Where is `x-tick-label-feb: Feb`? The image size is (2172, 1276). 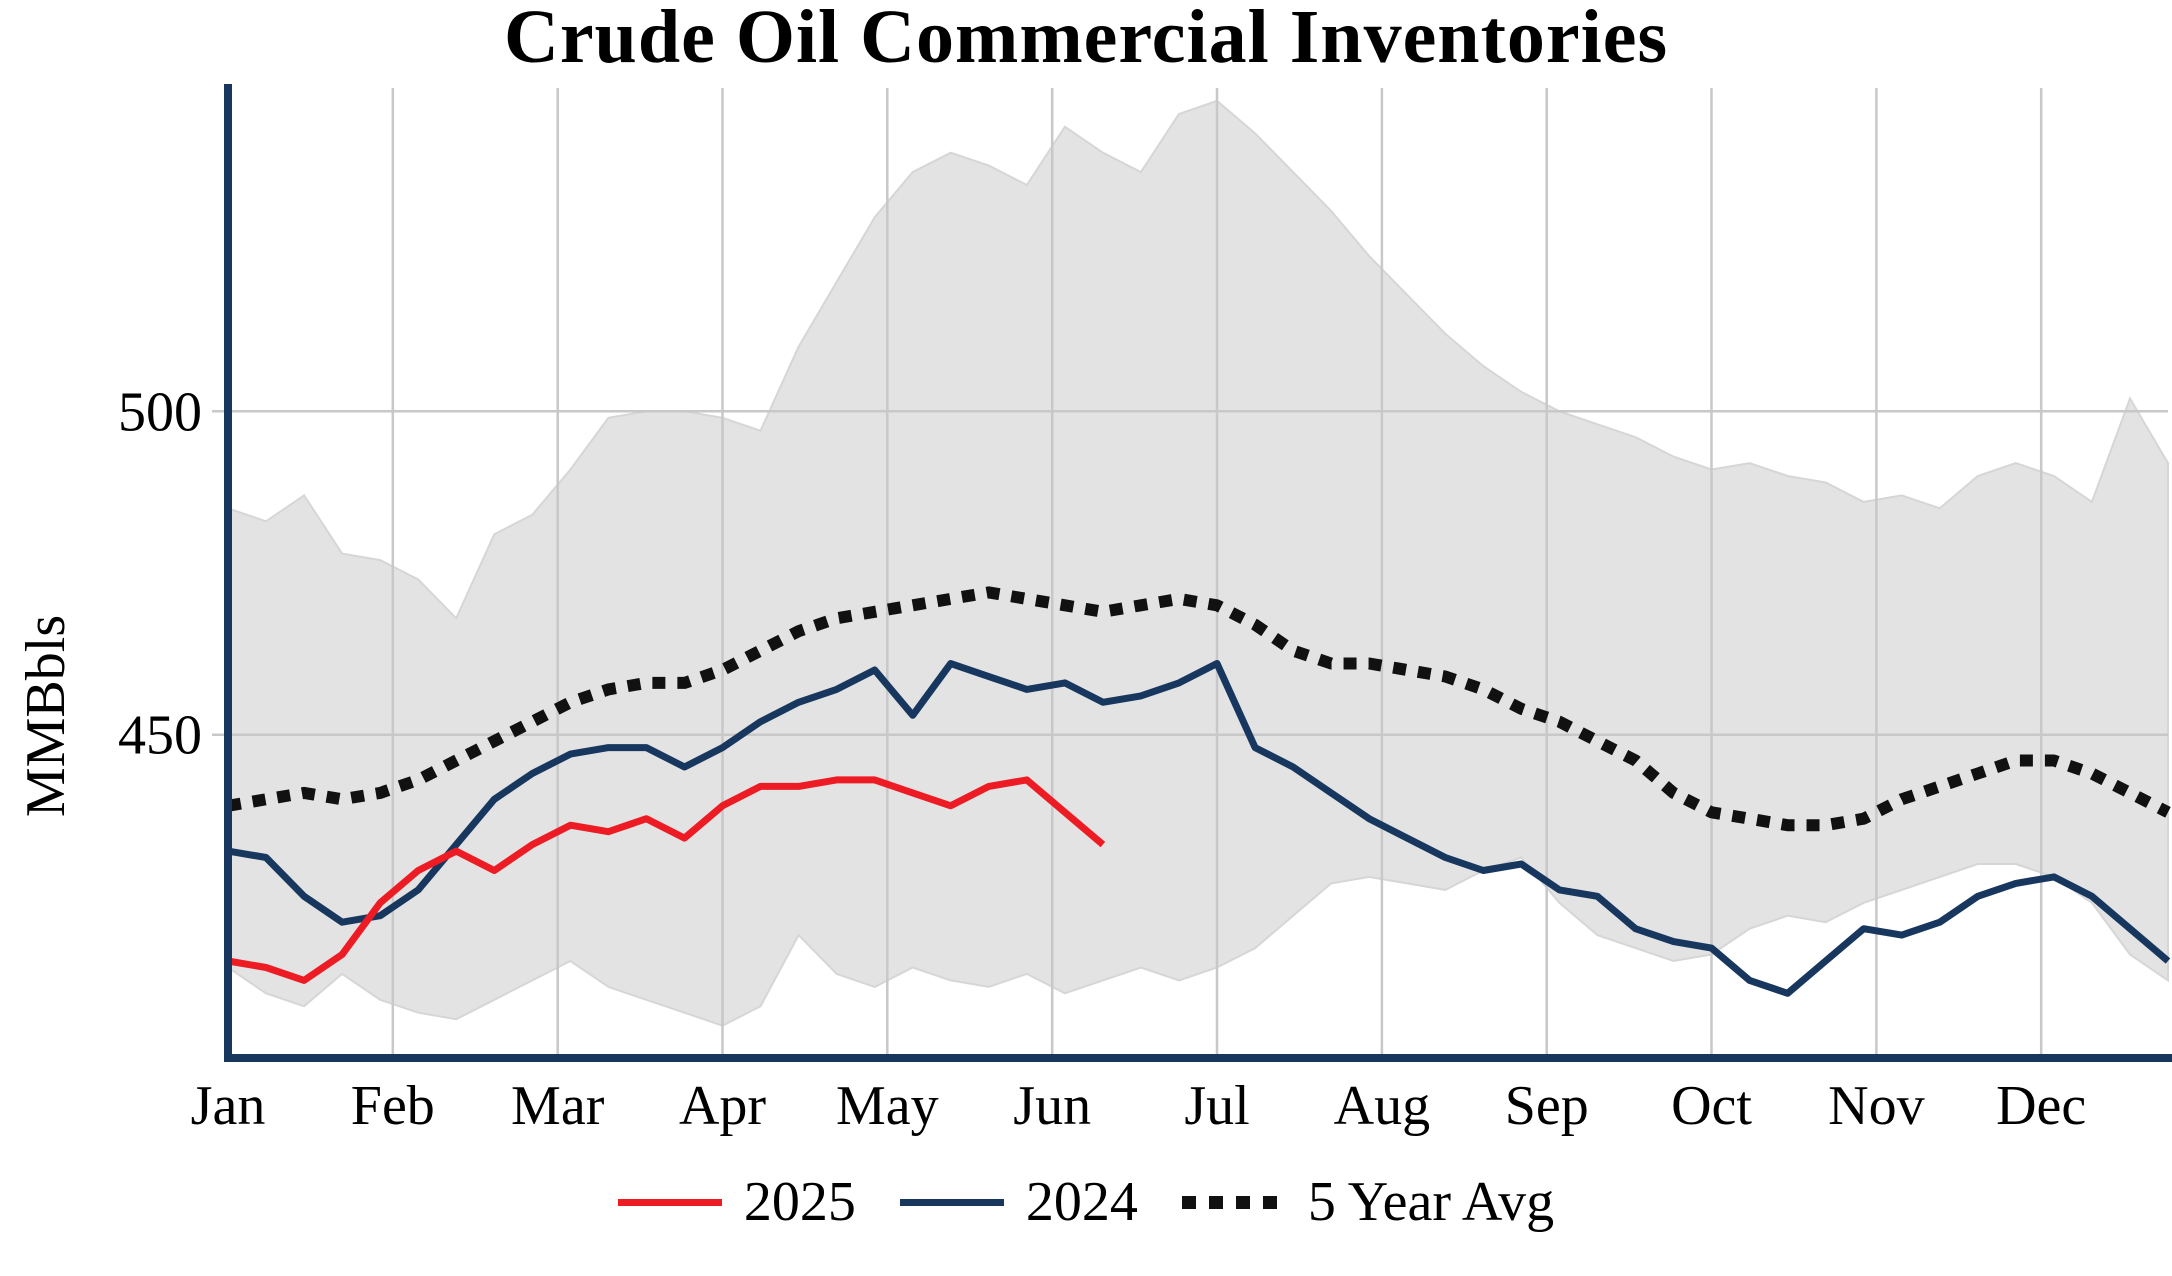 x-tick-label-feb: Feb is located at coordinates (393, 1106).